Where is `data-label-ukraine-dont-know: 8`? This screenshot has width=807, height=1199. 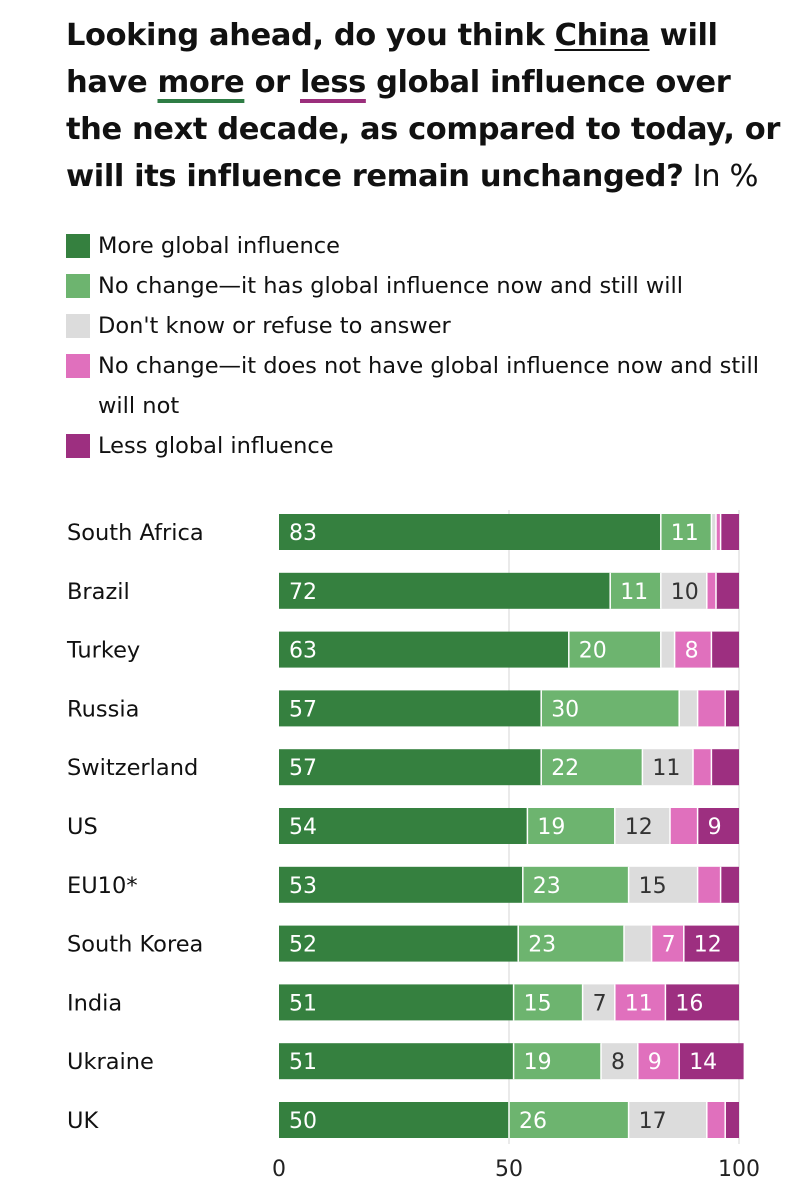 data-label-ukraine-dont-know: 8 is located at coordinates (618, 1062).